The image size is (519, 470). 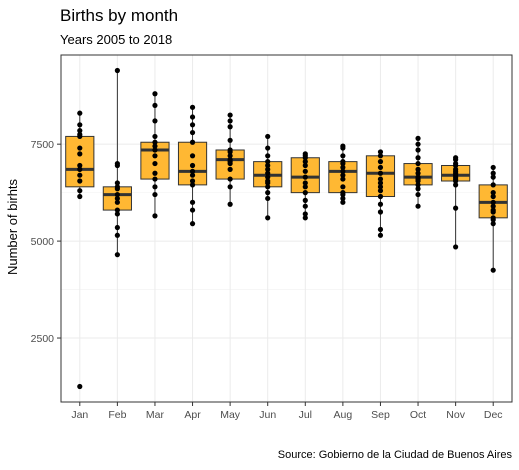 What do you see at coordinates (12, 226) in the screenshot?
I see `y-axis-title: Number of birhts` at bounding box center [12, 226].